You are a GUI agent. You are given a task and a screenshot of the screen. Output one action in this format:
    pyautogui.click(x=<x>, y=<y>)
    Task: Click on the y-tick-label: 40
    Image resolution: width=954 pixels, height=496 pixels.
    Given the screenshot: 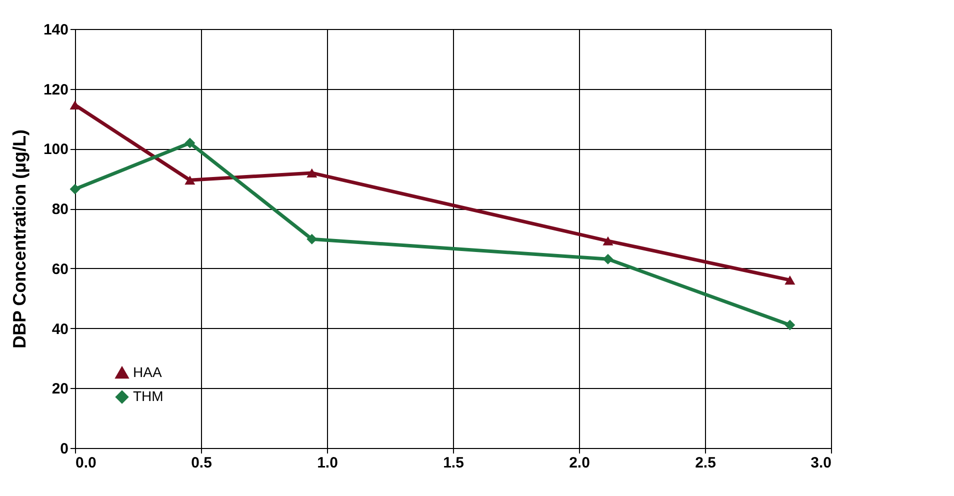 What is the action you would take?
    pyautogui.click(x=60, y=329)
    